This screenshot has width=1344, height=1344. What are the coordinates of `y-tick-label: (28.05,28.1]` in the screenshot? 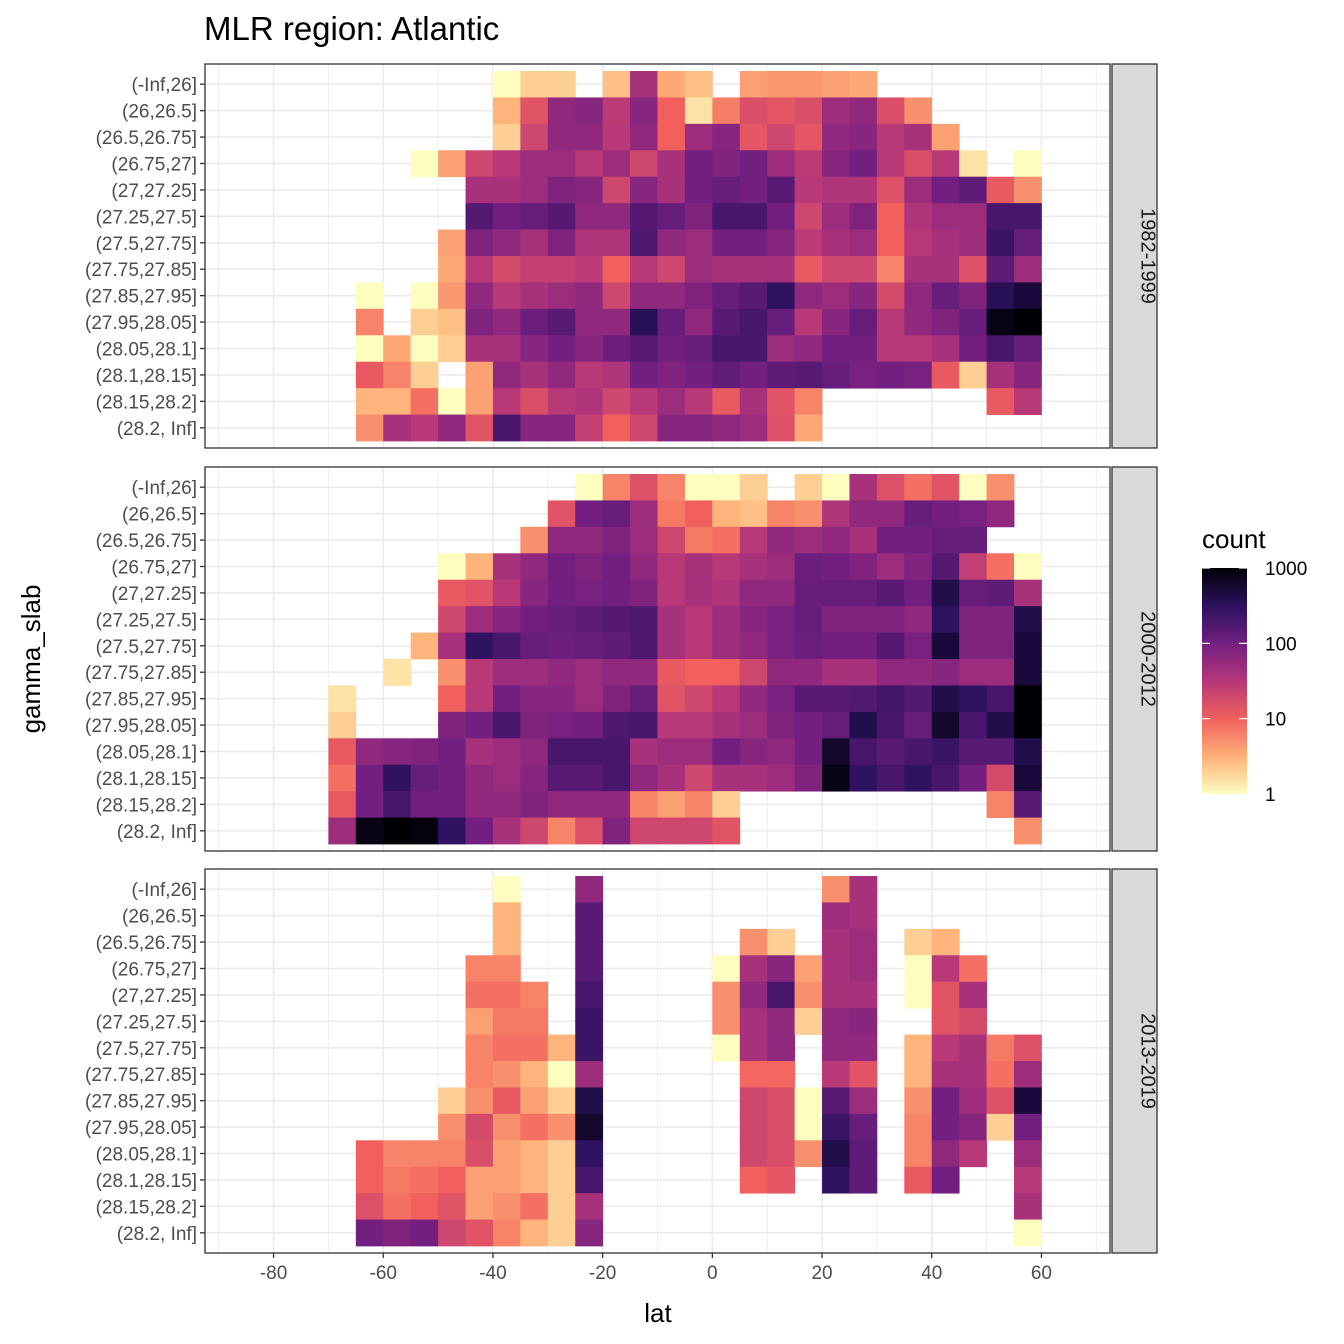 It's located at (146, 753).